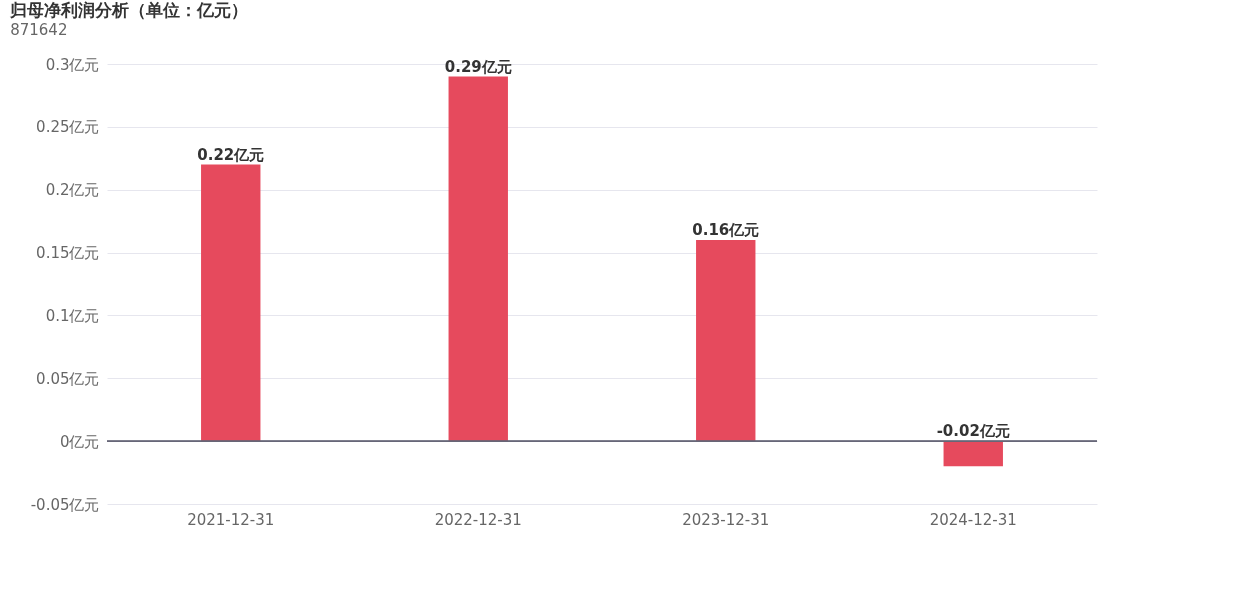 The width and height of the screenshot is (1242, 596). What do you see at coordinates (478, 66) in the screenshot?
I see `data-label: 0.29亿元` at bounding box center [478, 66].